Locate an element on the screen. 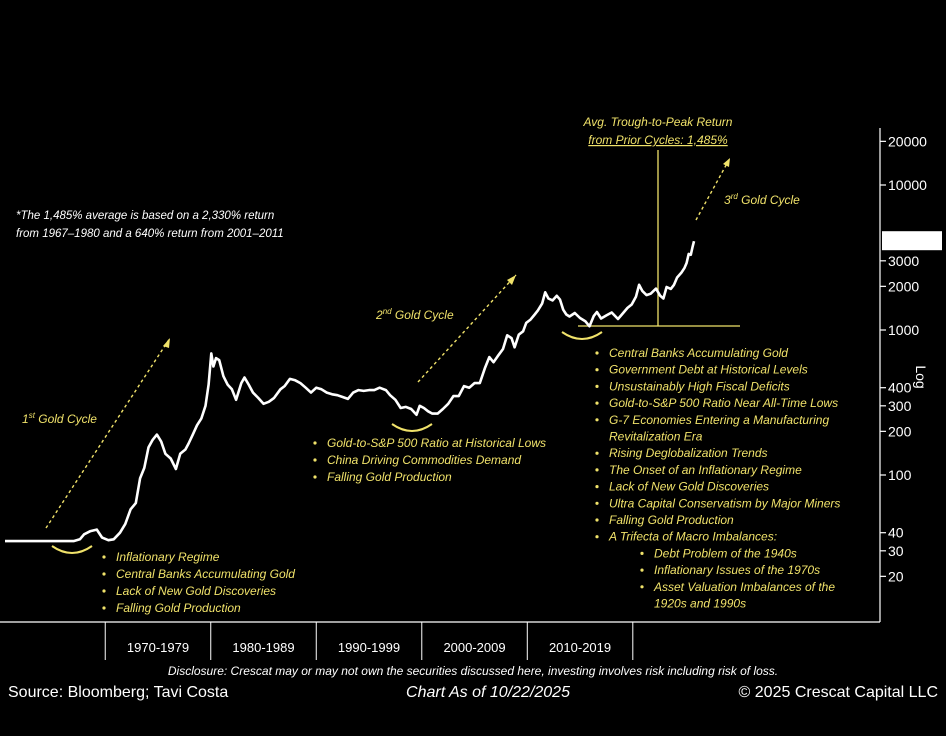 The width and height of the screenshot is (946, 736). bullet-subtext: Asset Valuation Imbalances of the is located at coordinates (744, 587).